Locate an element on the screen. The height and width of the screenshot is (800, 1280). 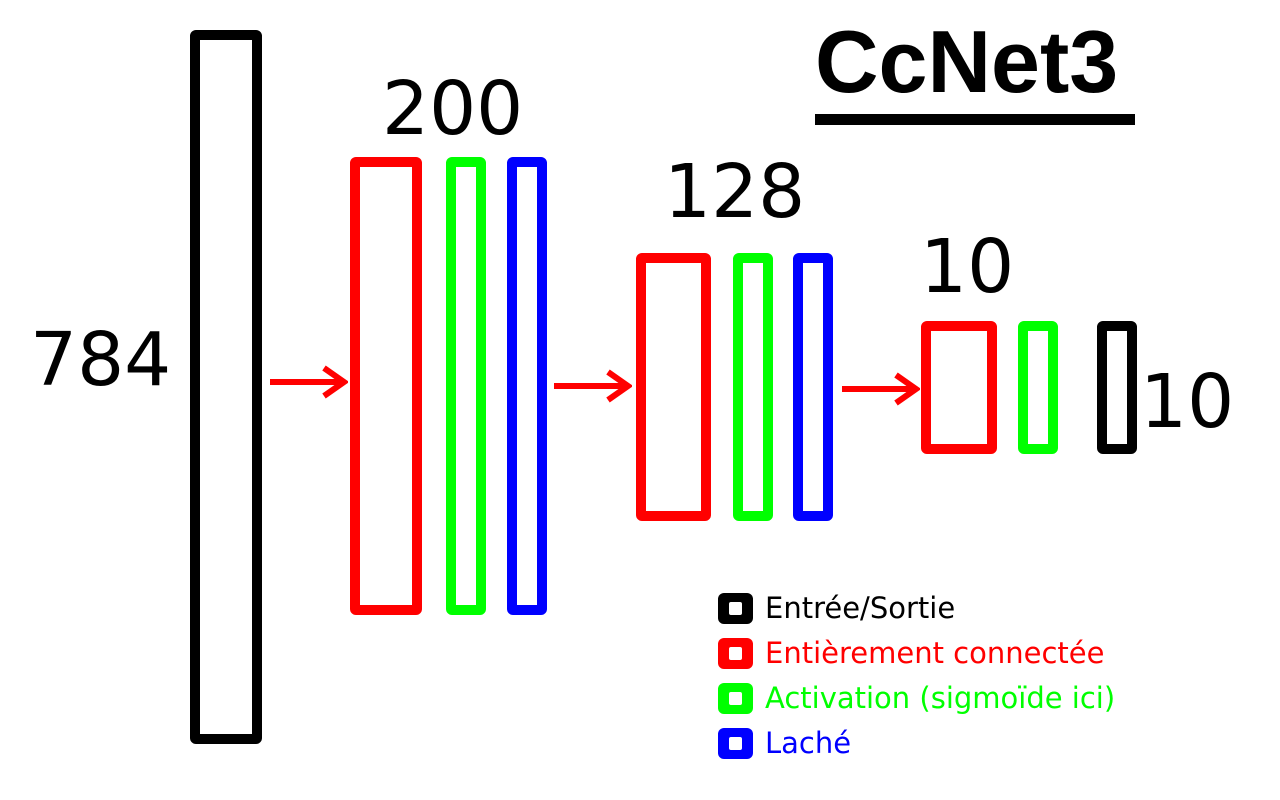
legend-label: Entrée/Sortie is located at coordinates (860, 608).